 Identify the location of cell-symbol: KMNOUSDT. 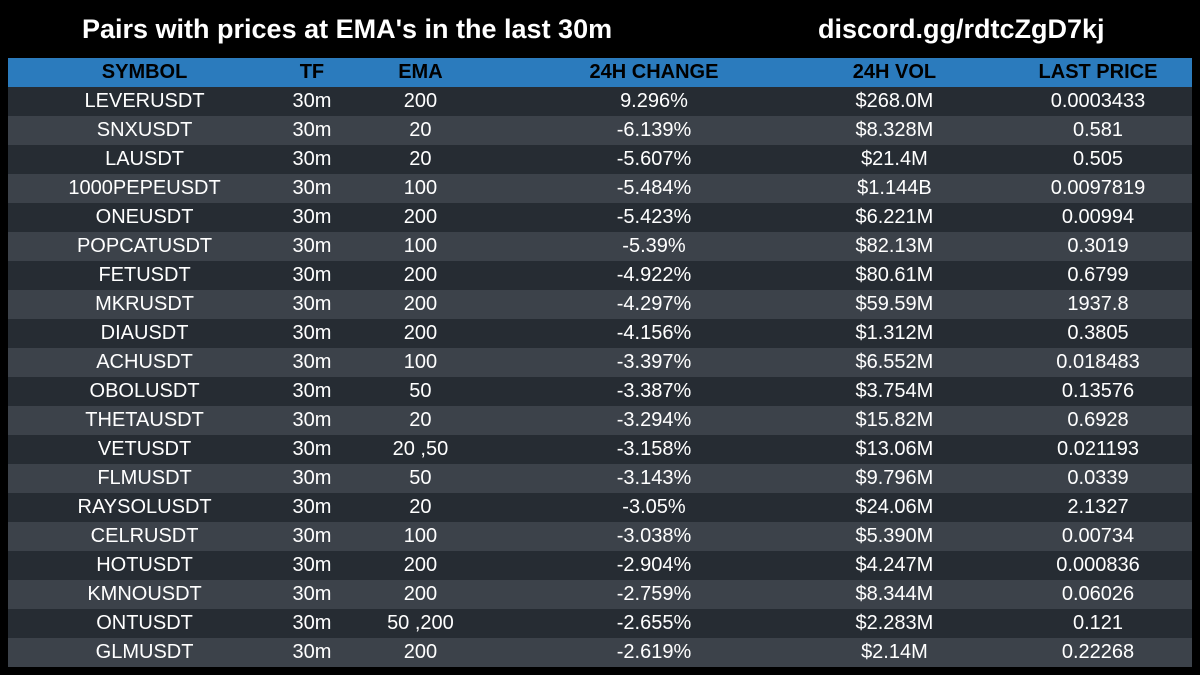
(144, 594).